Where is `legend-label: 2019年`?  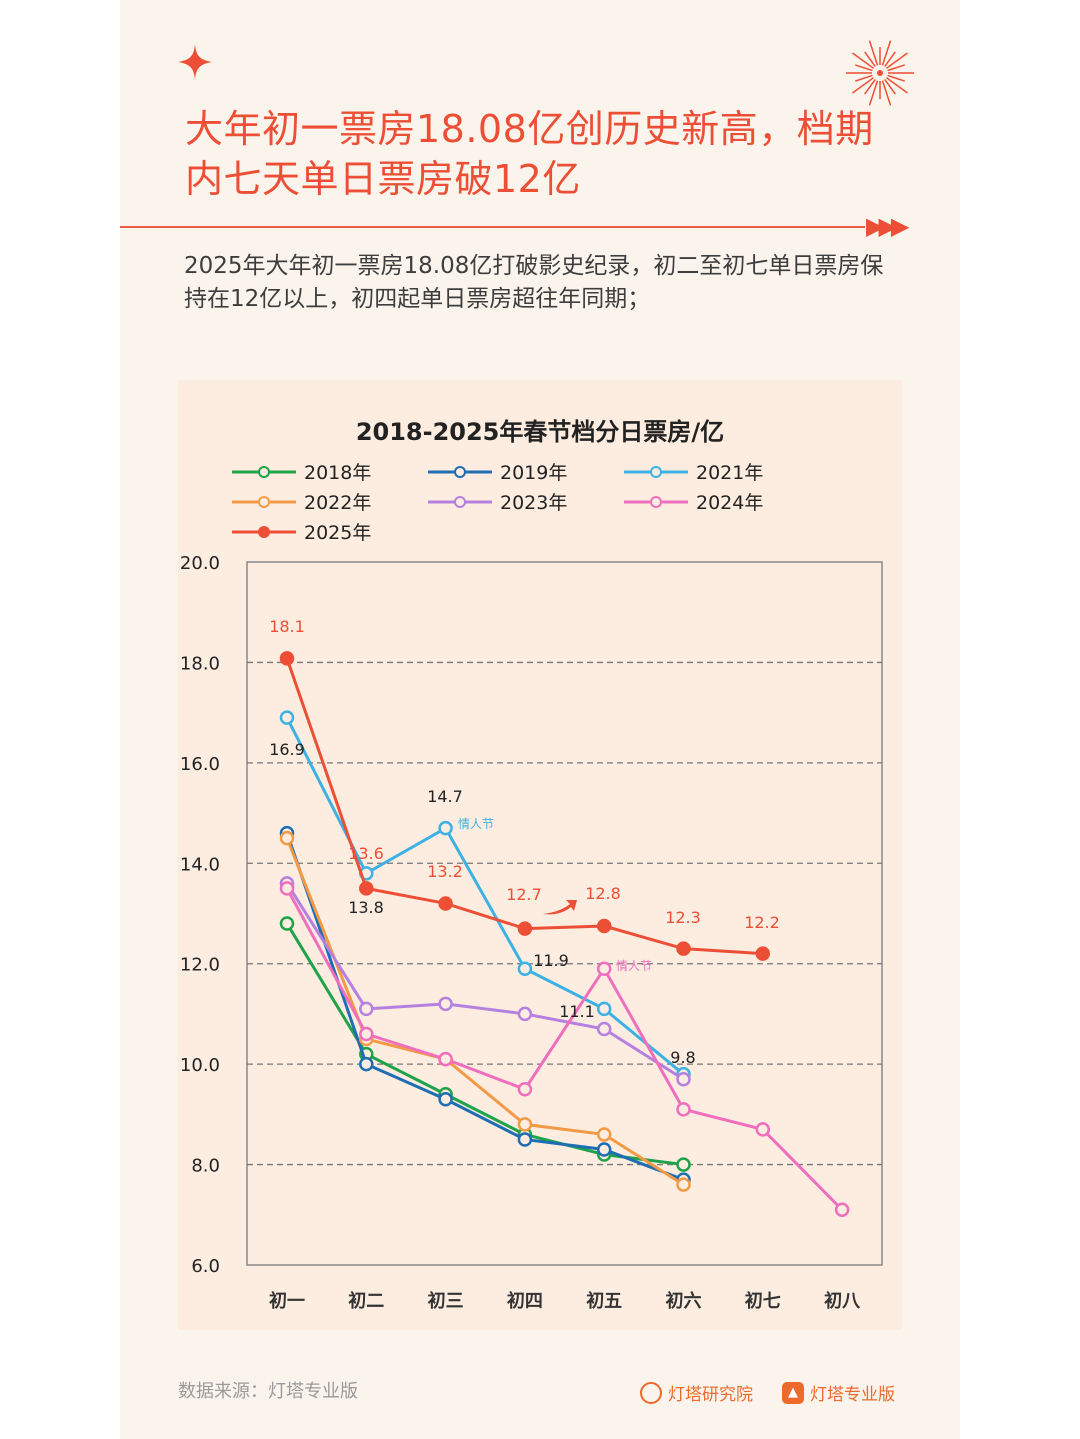
legend-label: 2019年 is located at coordinates (533, 473).